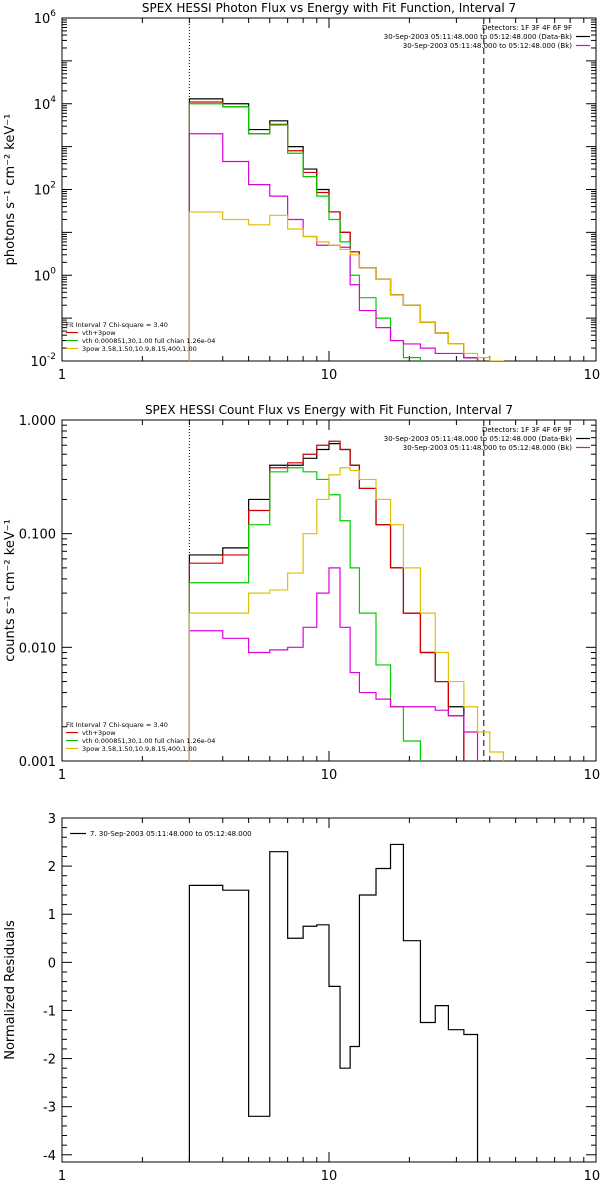 This screenshot has width=600, height=1204. I want to click on y-tick-label: 10², so click(45, 190).